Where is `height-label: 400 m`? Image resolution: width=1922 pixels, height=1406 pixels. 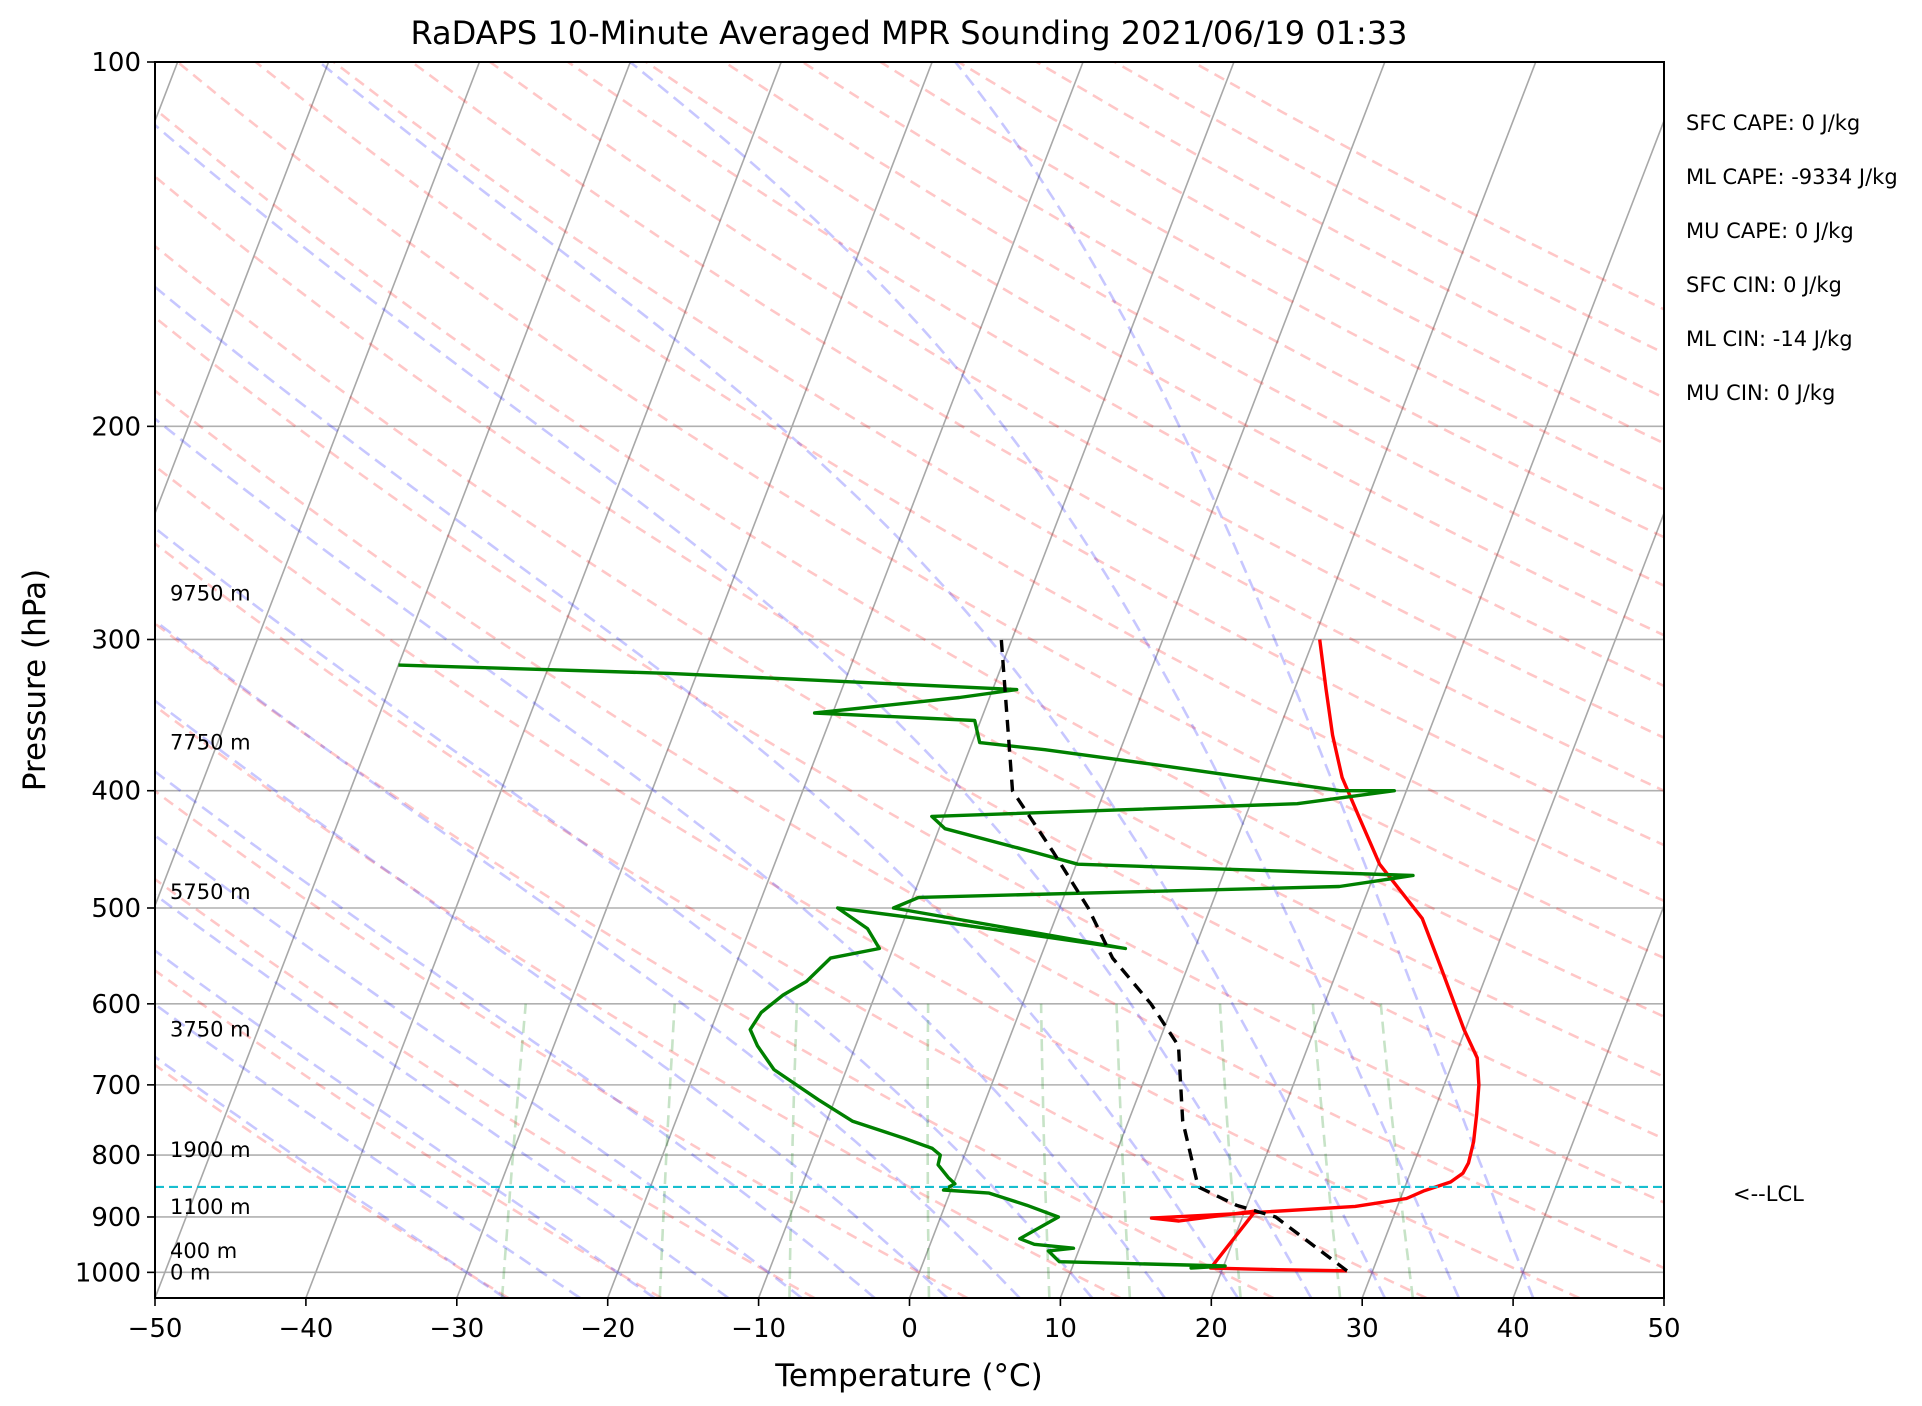
height-label: 400 m is located at coordinates (203, 1251).